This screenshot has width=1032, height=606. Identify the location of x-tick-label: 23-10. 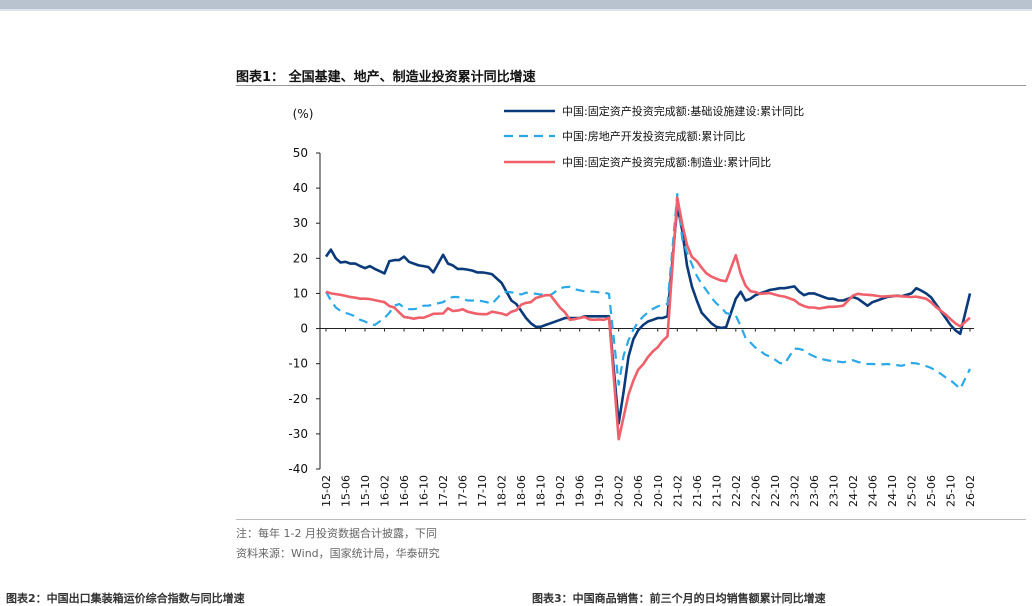
(833, 491).